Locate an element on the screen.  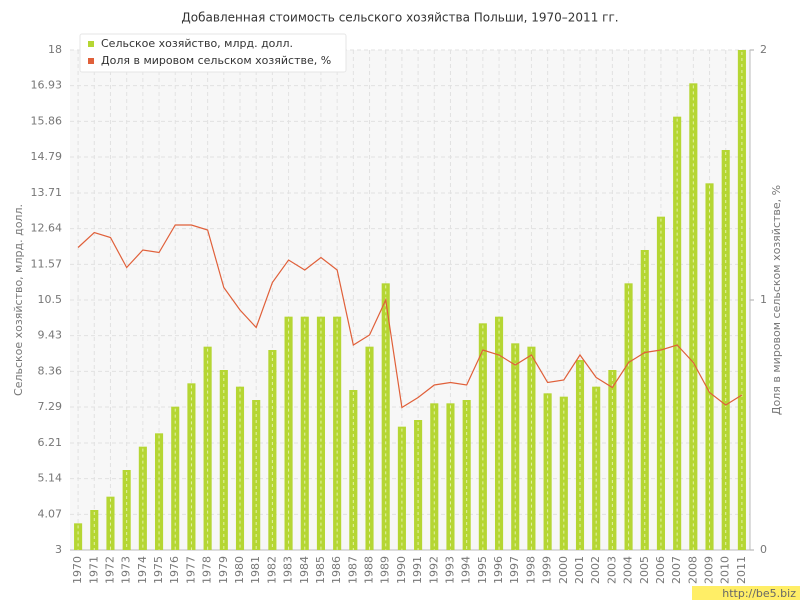
x-tick-label: 2008 is located at coordinates (692, 570).